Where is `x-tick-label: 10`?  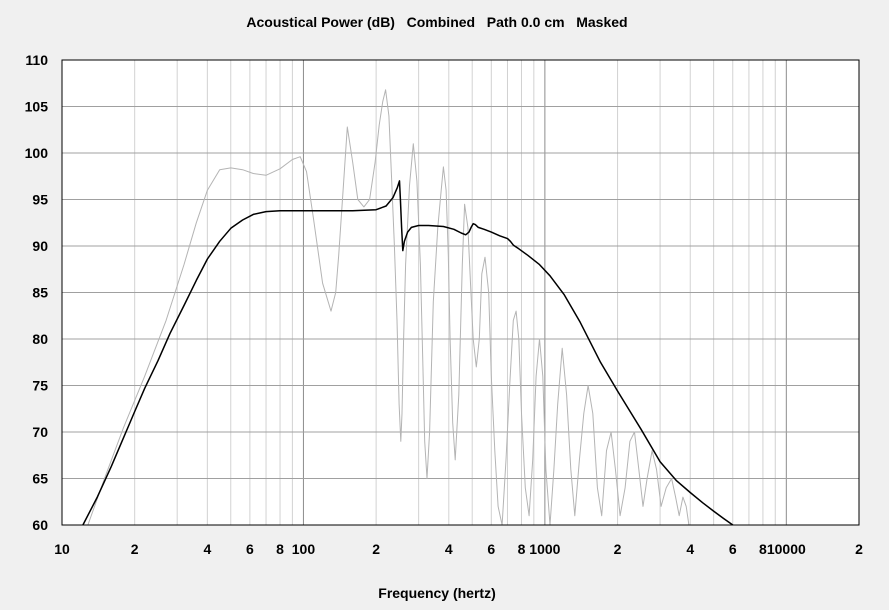 x-tick-label: 10 is located at coordinates (62, 549).